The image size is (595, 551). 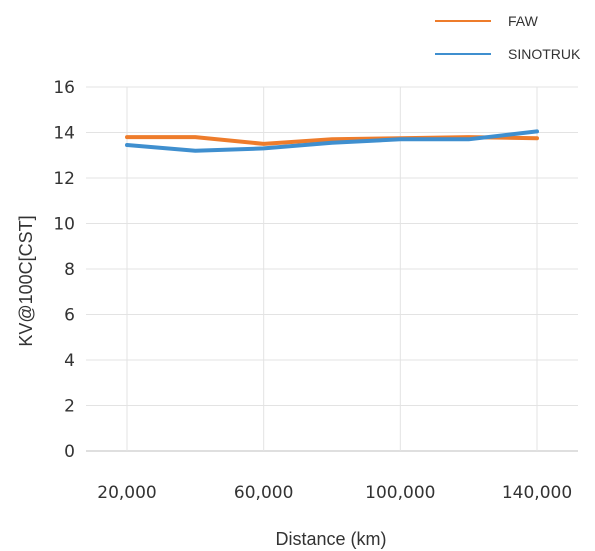 What do you see at coordinates (26, 280) in the screenshot?
I see `y-axis-title: KV@100C[CST]` at bounding box center [26, 280].